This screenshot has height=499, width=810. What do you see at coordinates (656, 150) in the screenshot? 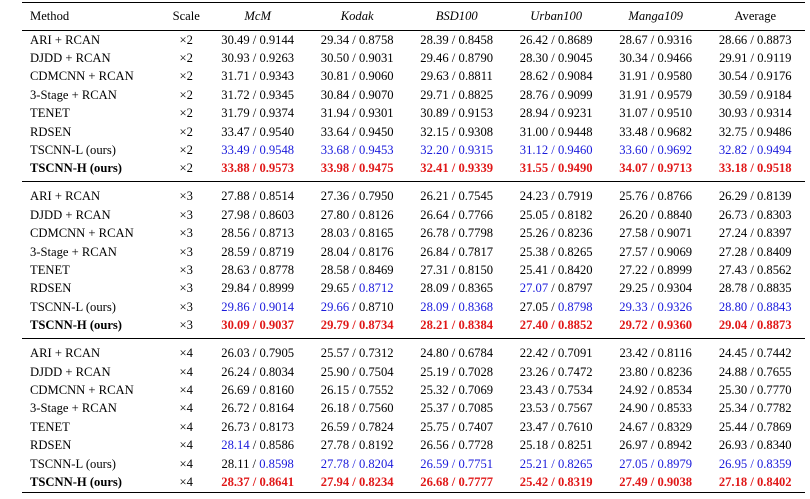
I see `metric-cell: 33.60 / 0.9692` at bounding box center [656, 150].